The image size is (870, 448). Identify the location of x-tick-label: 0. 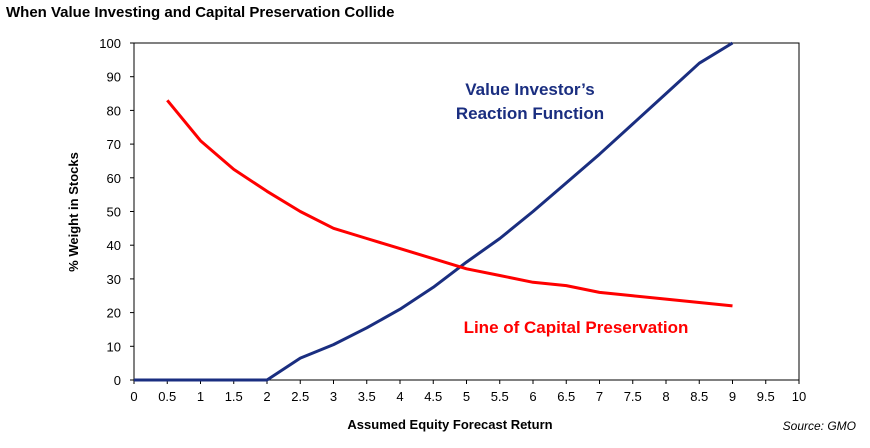
(133, 396).